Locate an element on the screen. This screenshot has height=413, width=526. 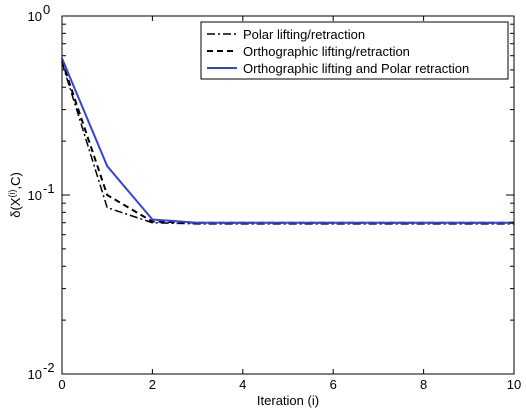
y-axis-title-superscript: (i) is located at coordinates (12, 194).